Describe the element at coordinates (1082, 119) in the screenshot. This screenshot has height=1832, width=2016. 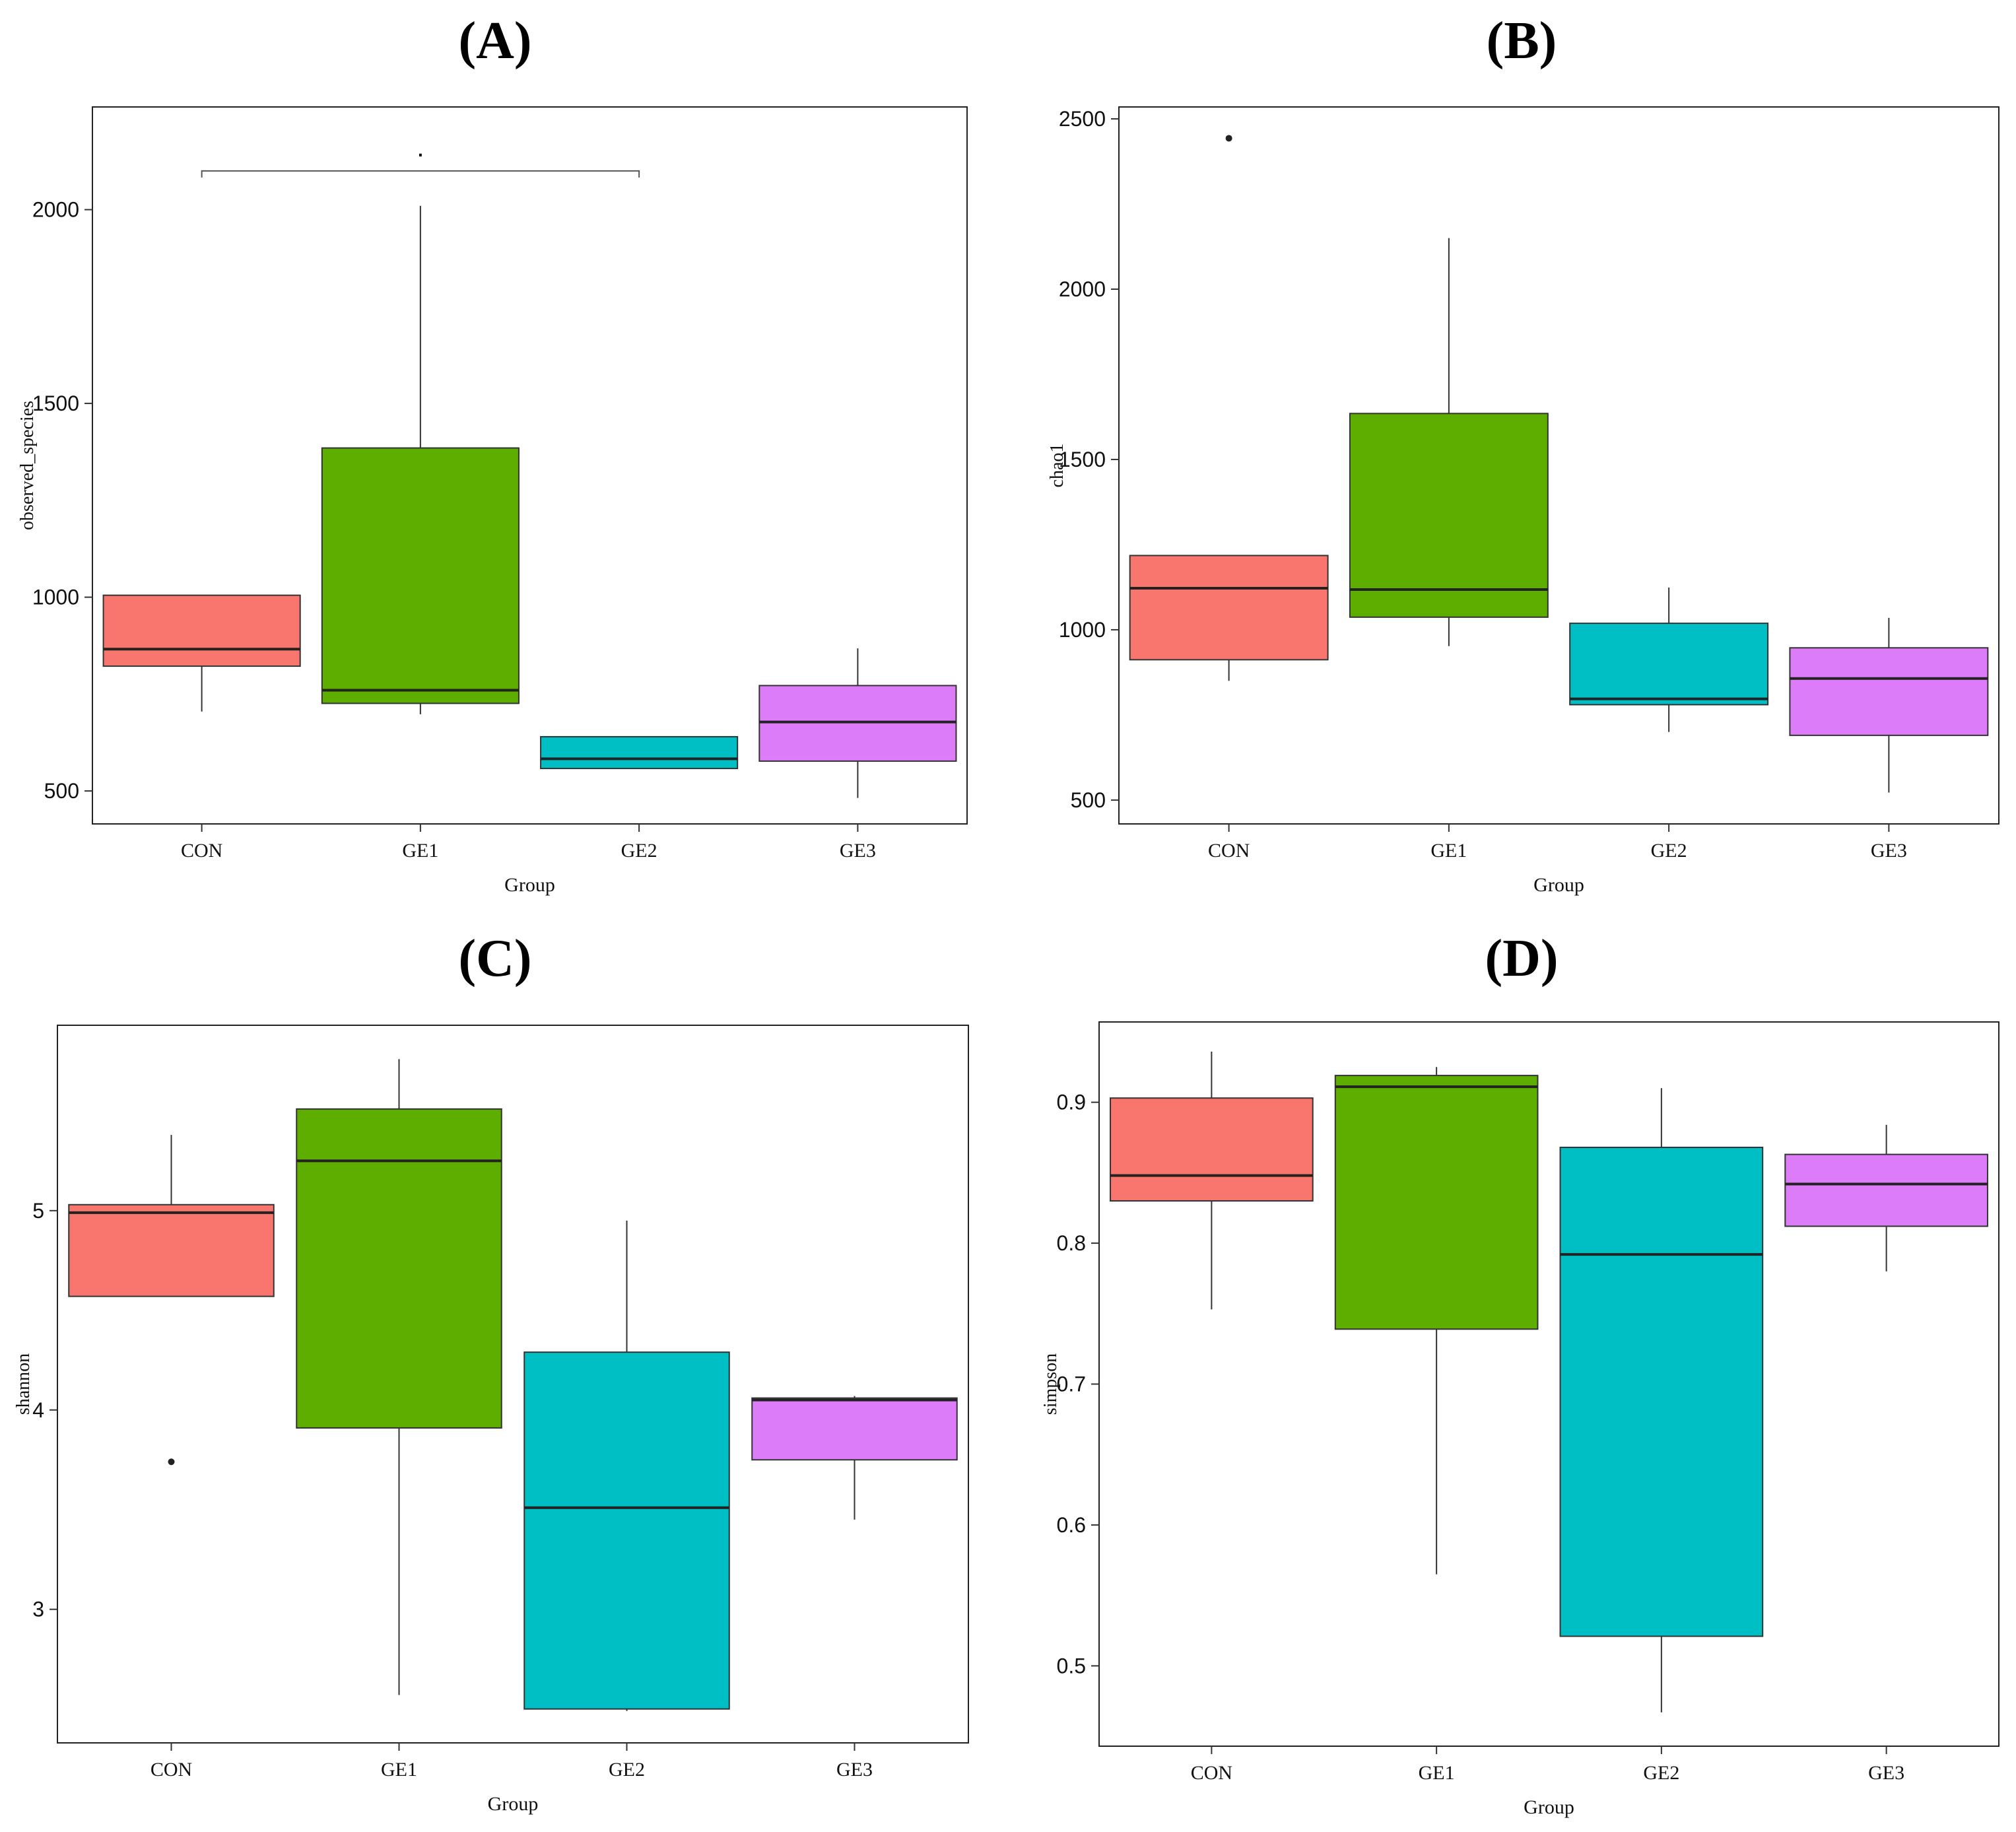
I see `y-tick-label: 2500` at that location.